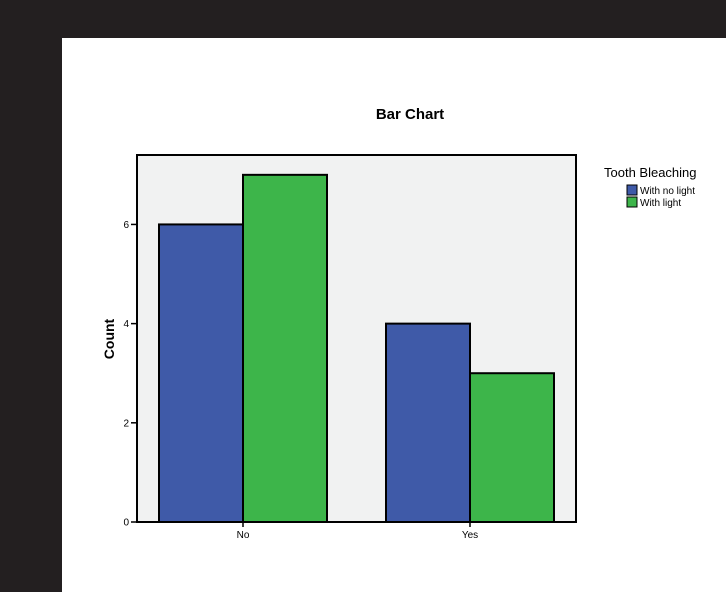 This screenshot has height=592, width=726. Describe the element at coordinates (410, 114) in the screenshot. I see `chart-title: Bar Chart` at that location.